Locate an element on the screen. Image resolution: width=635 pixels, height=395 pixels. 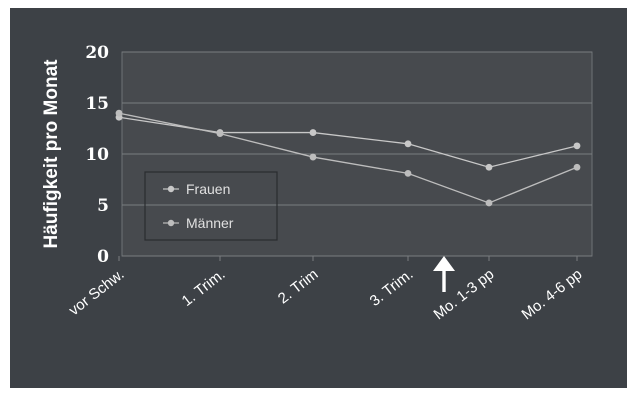
up-arrow-icon is located at coordinates (444, 274).